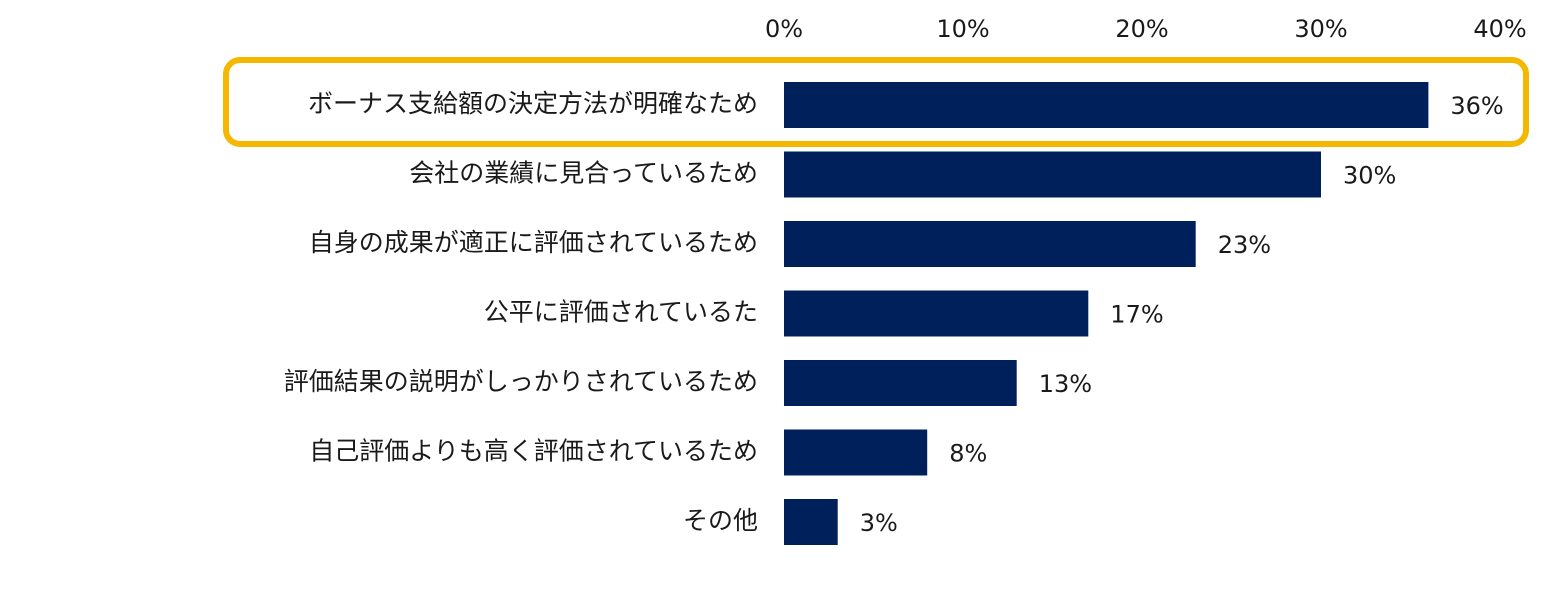 This screenshot has height=593, width=1550. What do you see at coordinates (784, 29) in the screenshot?
I see `x-tick-label: 0%` at bounding box center [784, 29].